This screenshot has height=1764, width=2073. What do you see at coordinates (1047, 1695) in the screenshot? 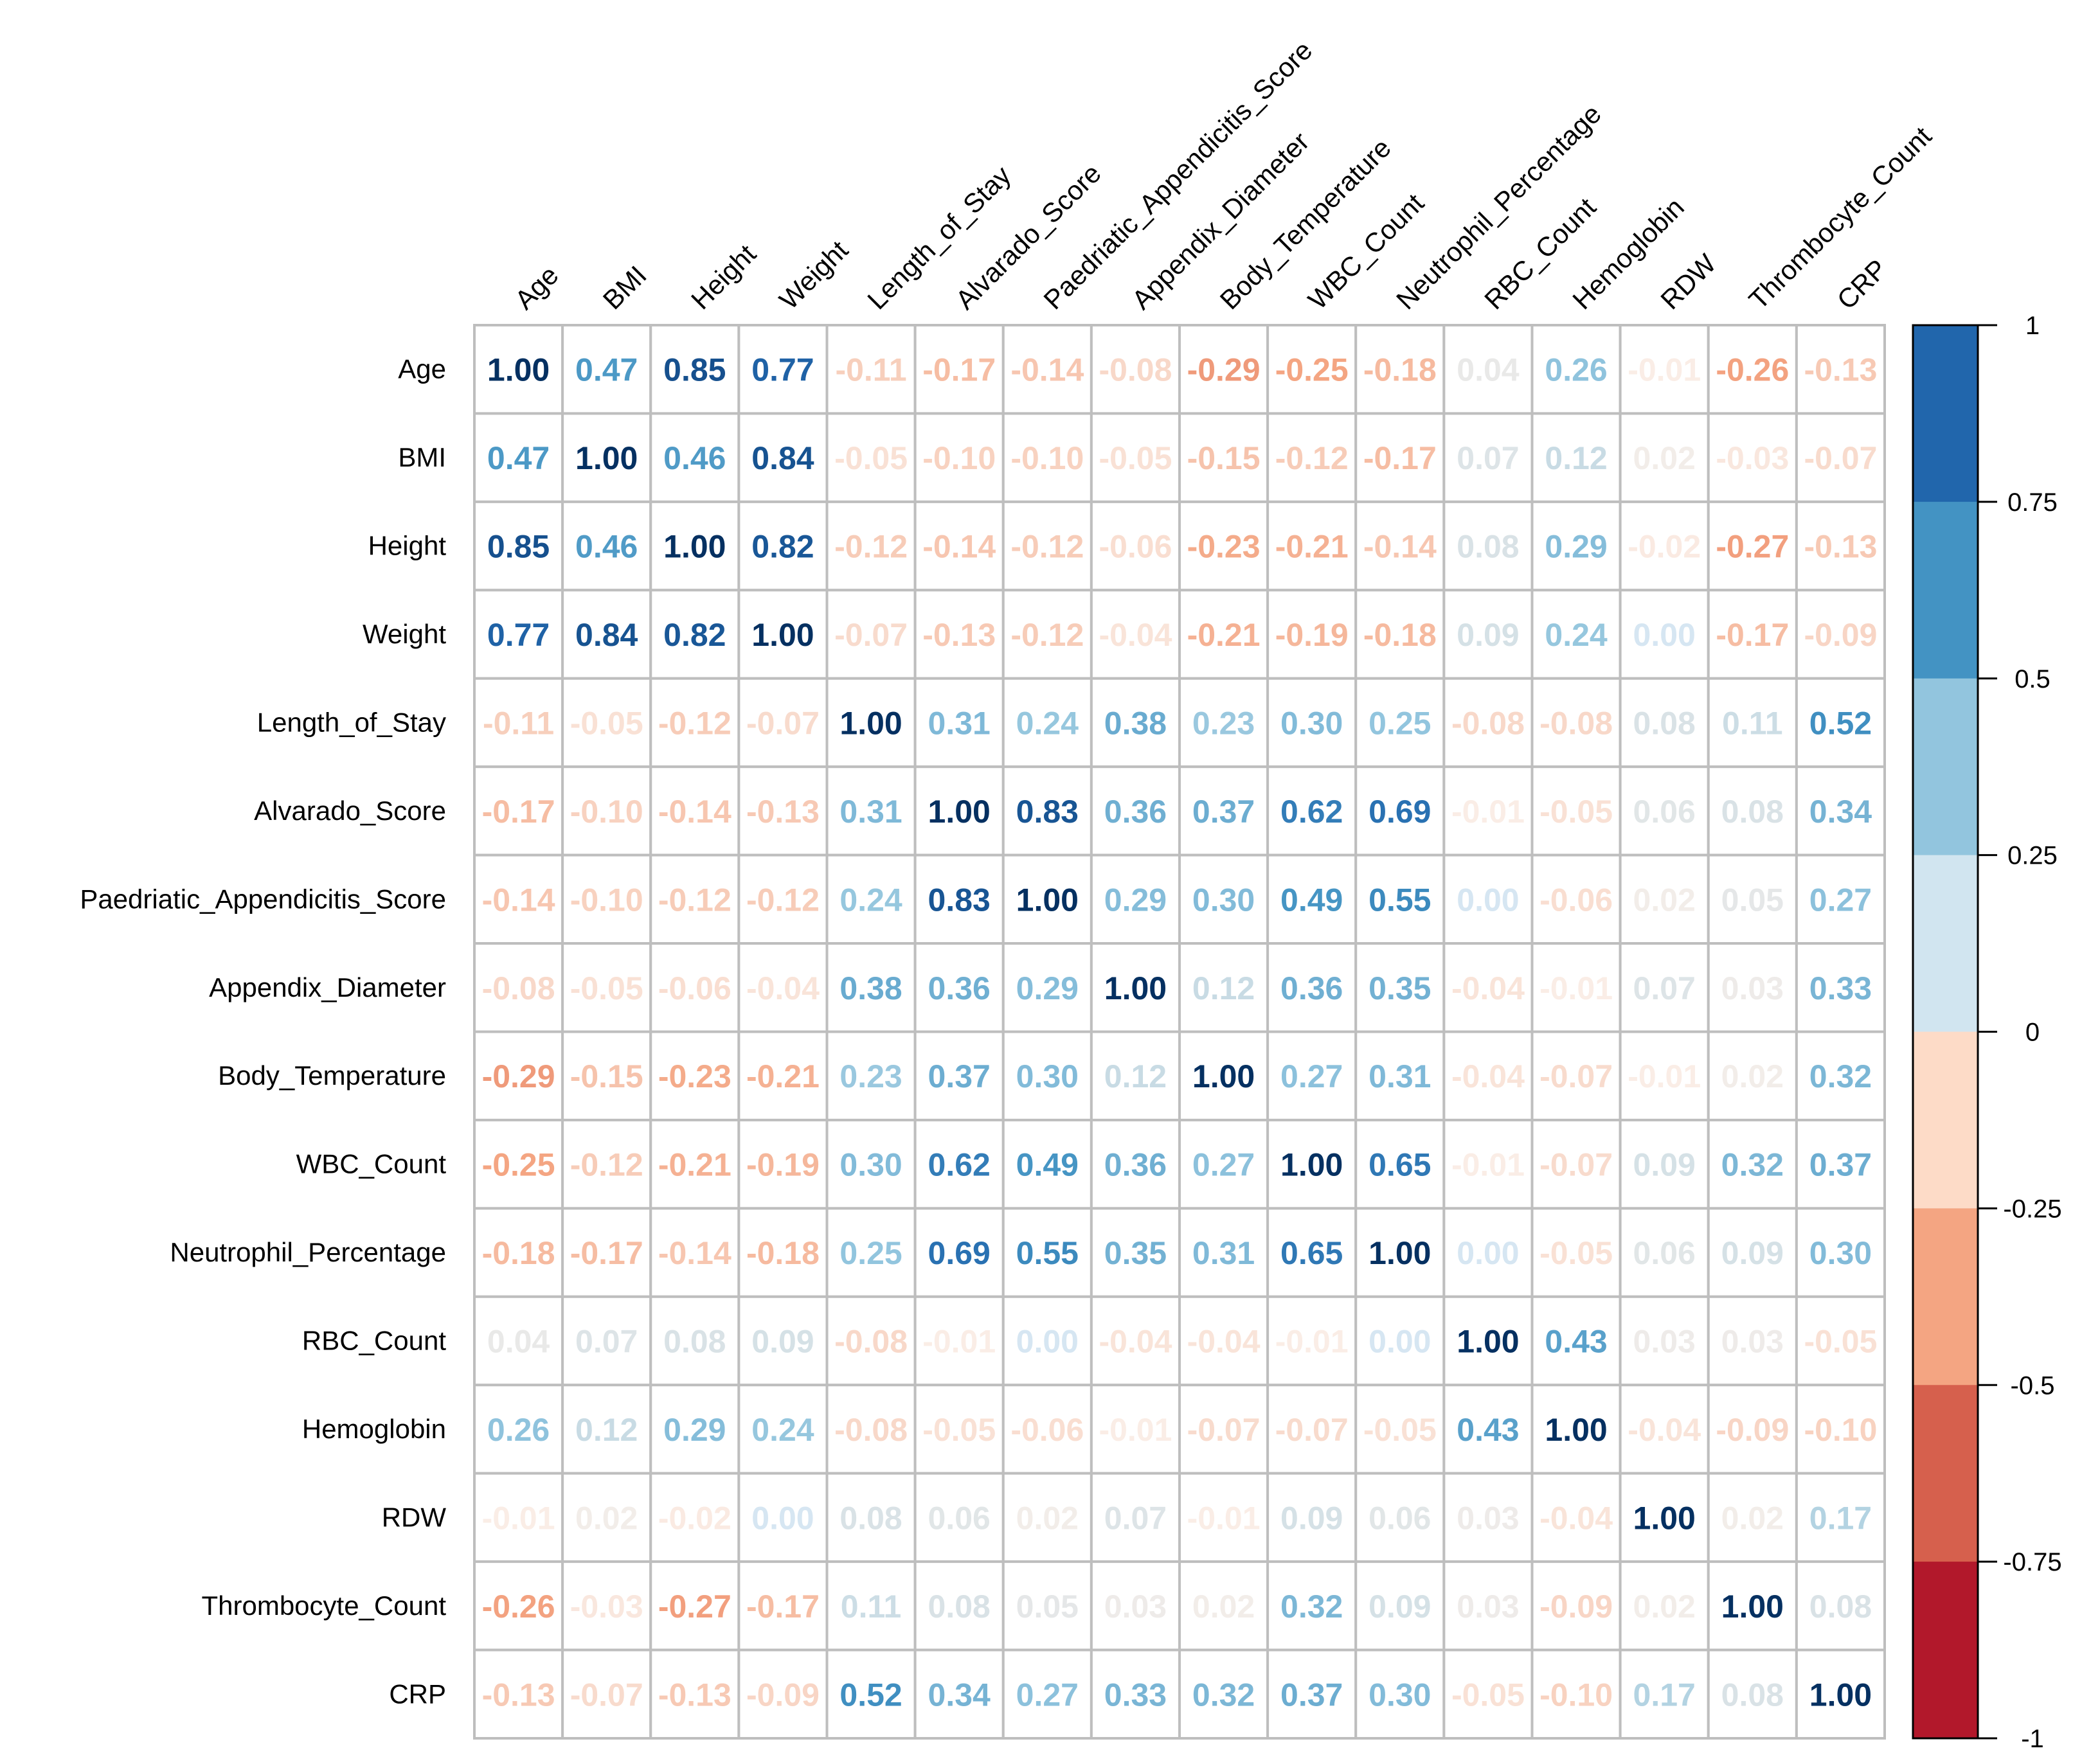
I see `cell-value: 0.27` at bounding box center [1047, 1695].